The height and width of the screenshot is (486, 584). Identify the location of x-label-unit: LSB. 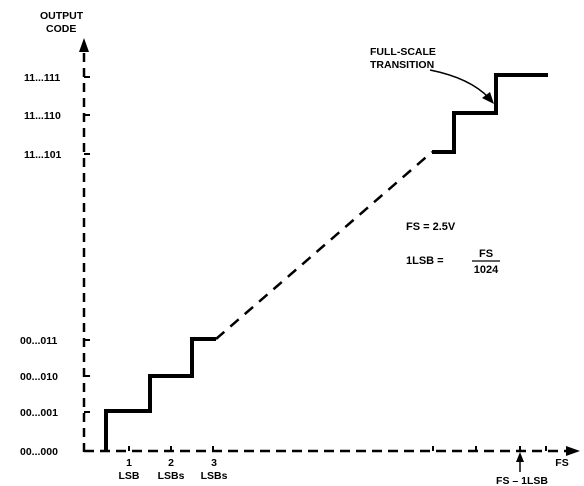
(129, 476).